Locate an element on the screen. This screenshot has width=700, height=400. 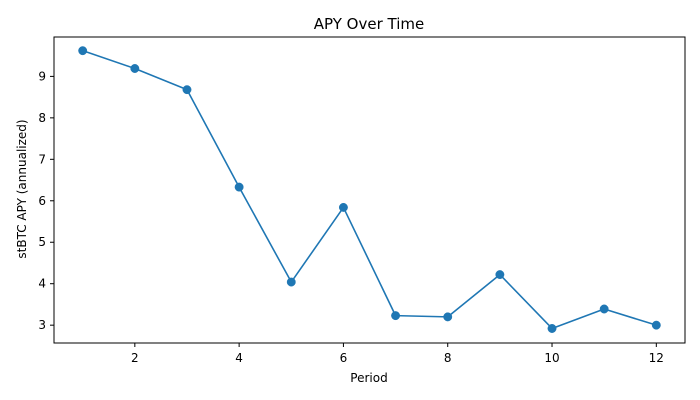
x-tick-label: 10 is located at coordinates (551, 358).